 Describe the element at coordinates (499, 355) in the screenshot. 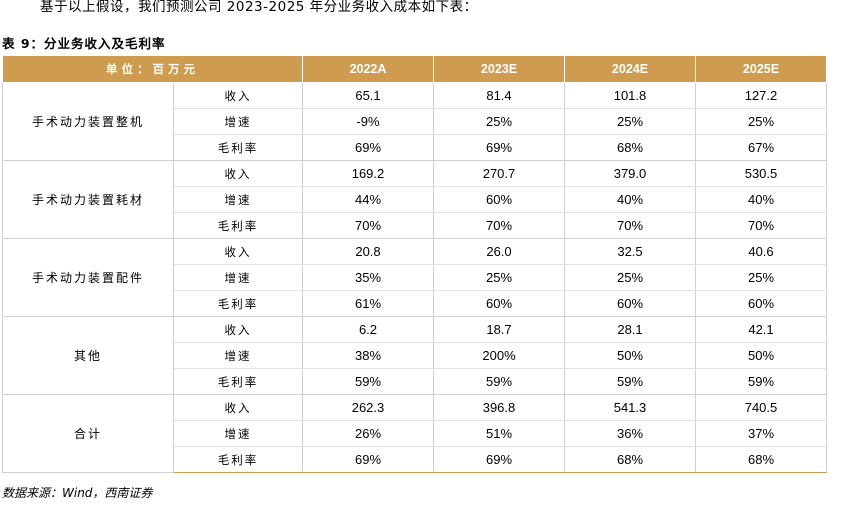

I see `value-cell: 200%` at that location.